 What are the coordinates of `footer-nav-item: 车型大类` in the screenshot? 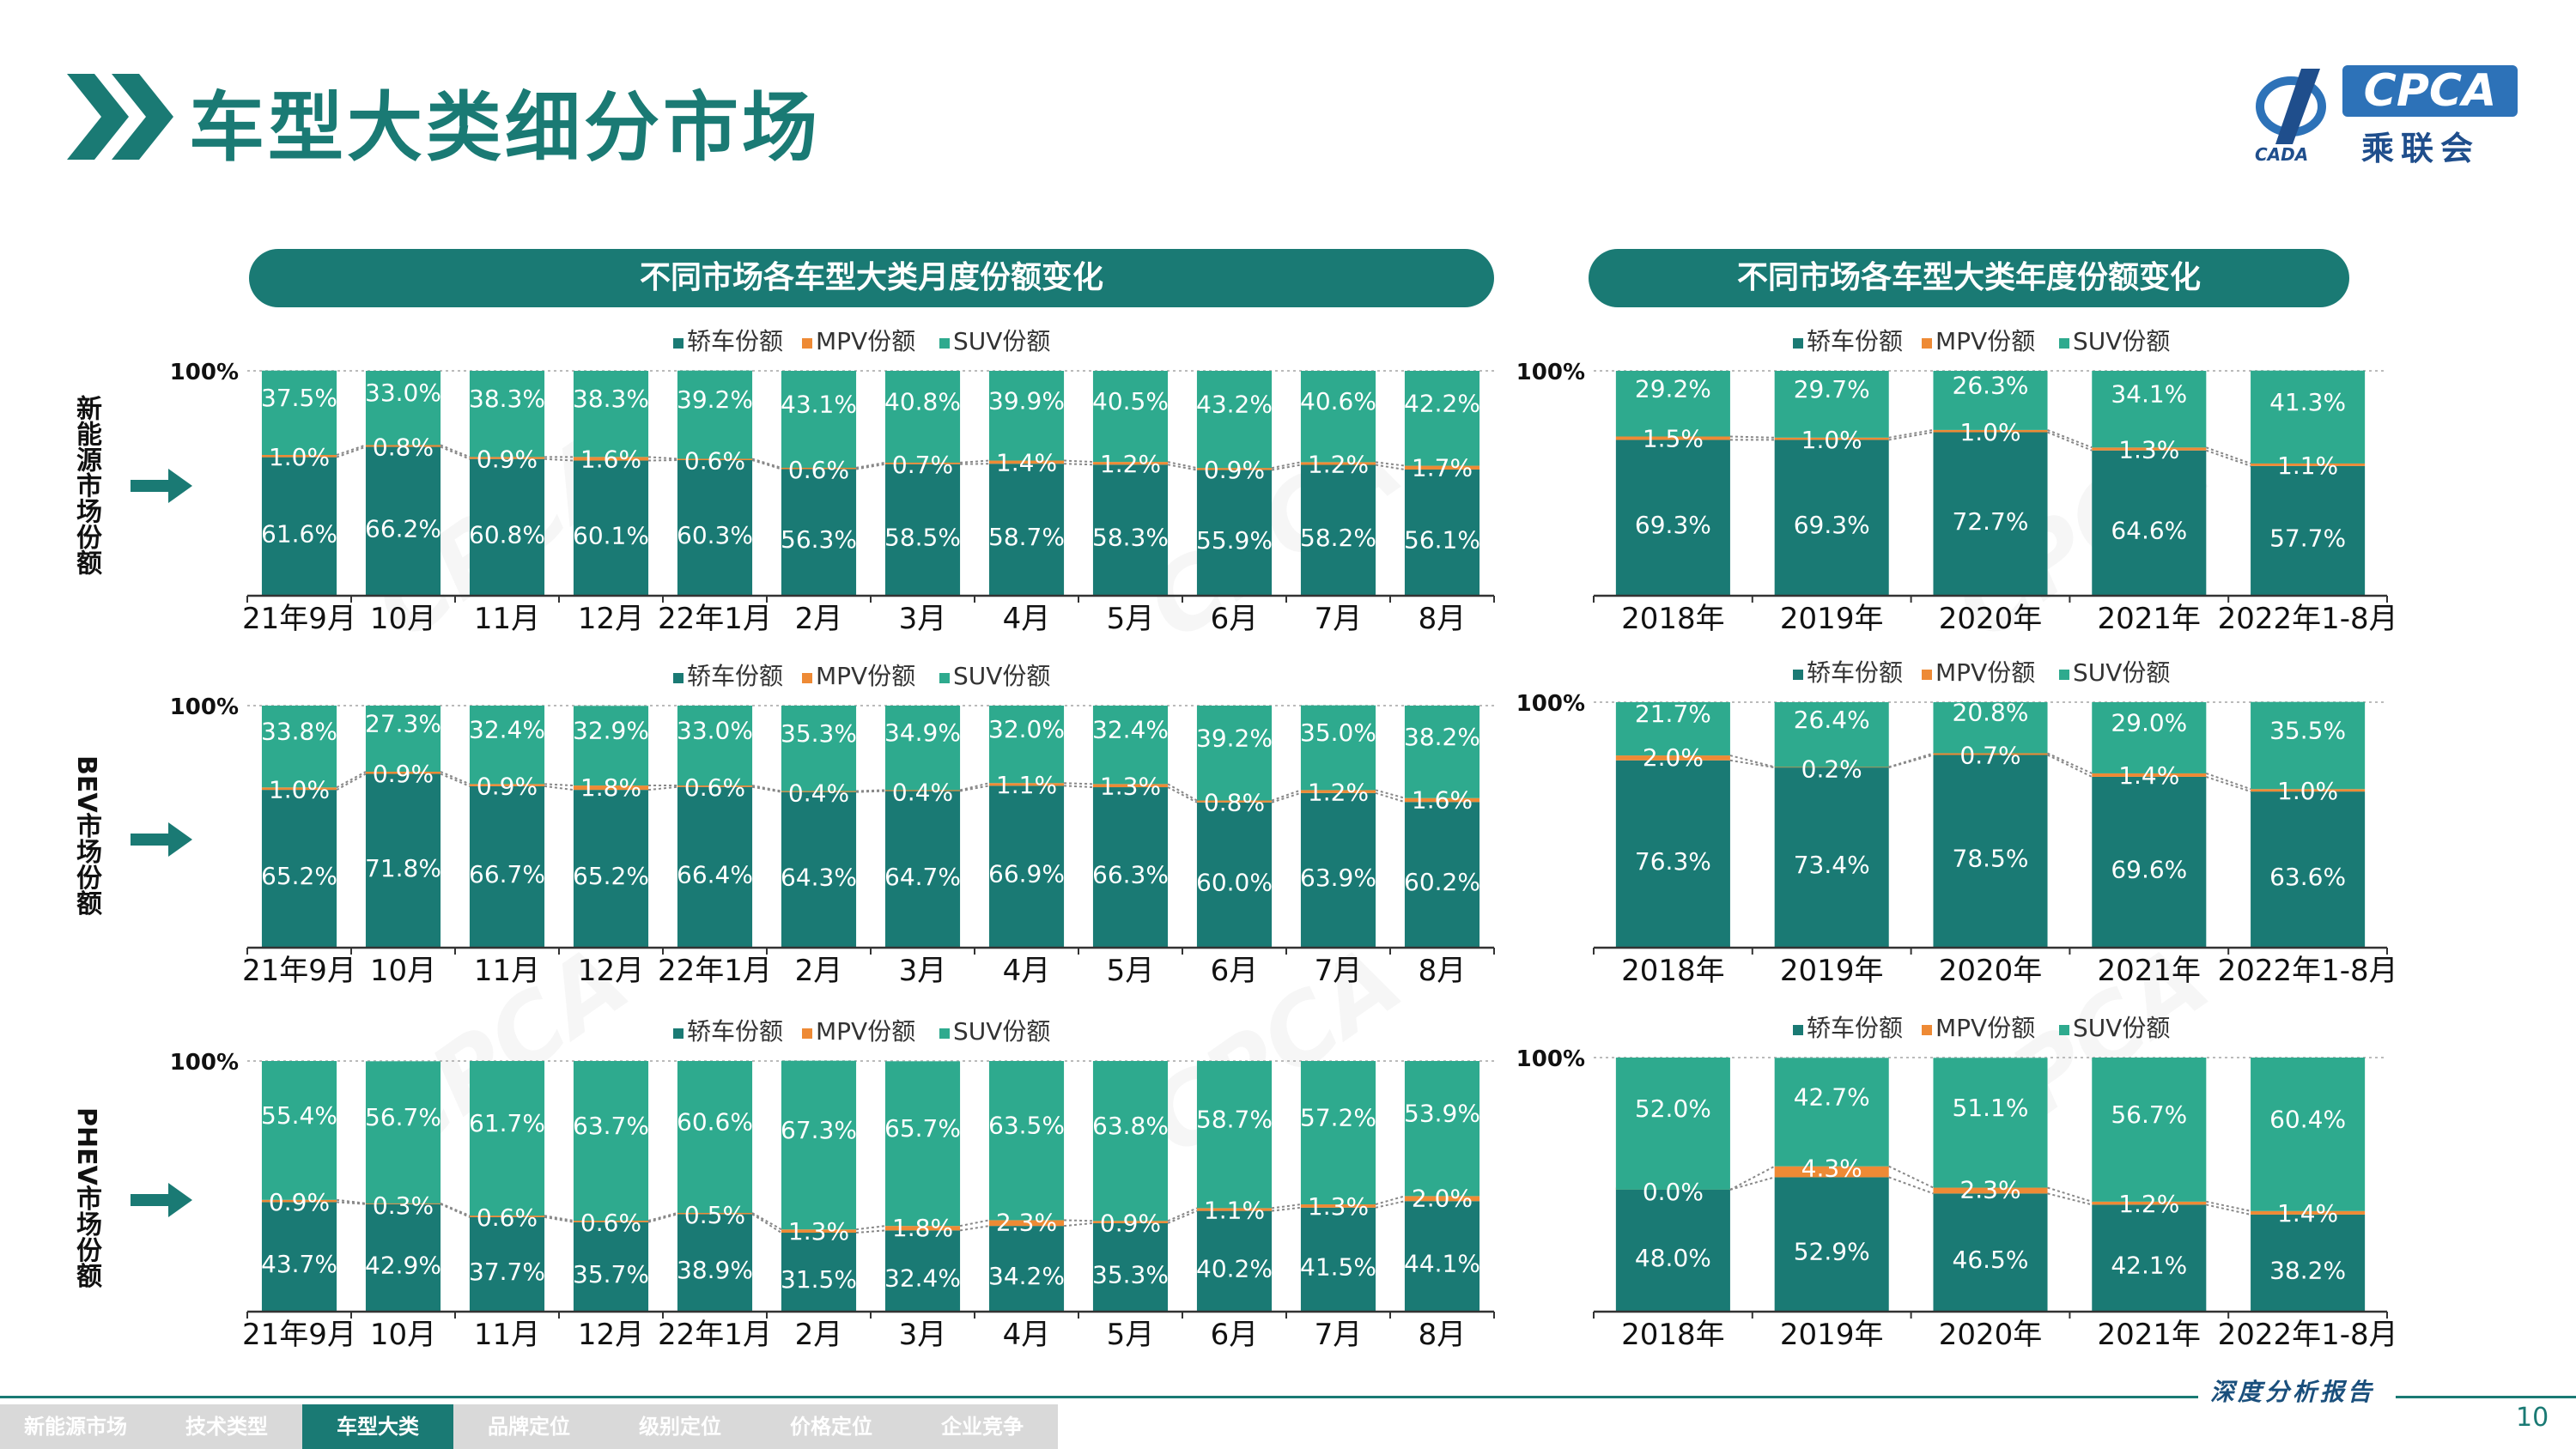 It's located at (377, 1426).